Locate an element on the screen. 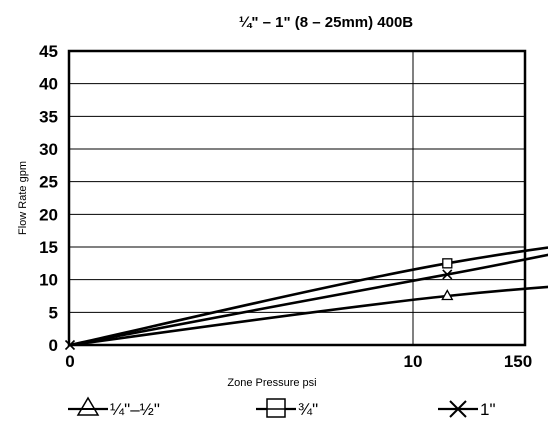 Image resolution: width=548 pixels, height=428 pixels. legend: ¼"–½" ¾" 1" is located at coordinates (282, 407).